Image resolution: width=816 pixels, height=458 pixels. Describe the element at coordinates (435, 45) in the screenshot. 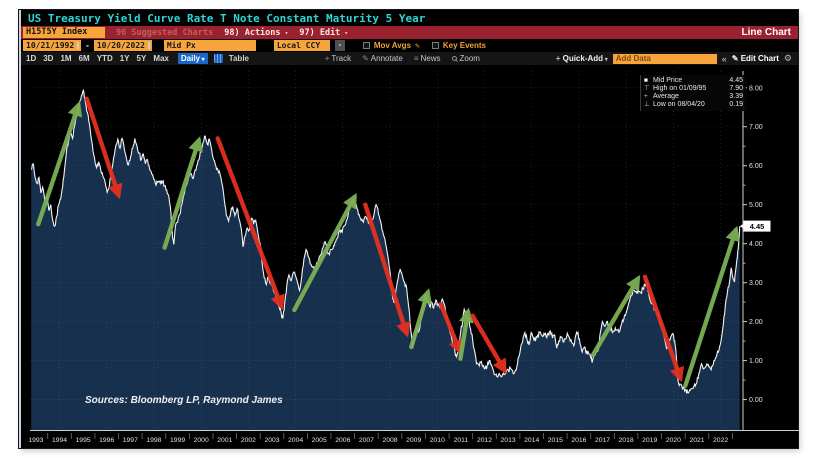

I see `key-events-checkbox` at that location.